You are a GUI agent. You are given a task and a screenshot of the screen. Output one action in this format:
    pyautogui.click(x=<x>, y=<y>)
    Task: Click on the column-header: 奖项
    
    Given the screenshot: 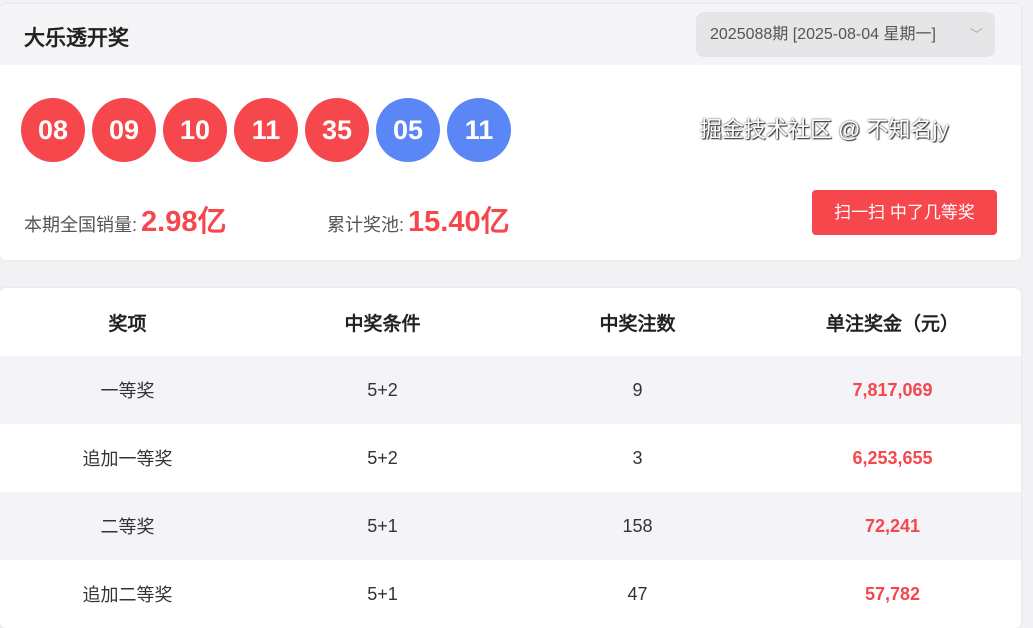 What is the action you would take?
    pyautogui.click(x=127, y=324)
    